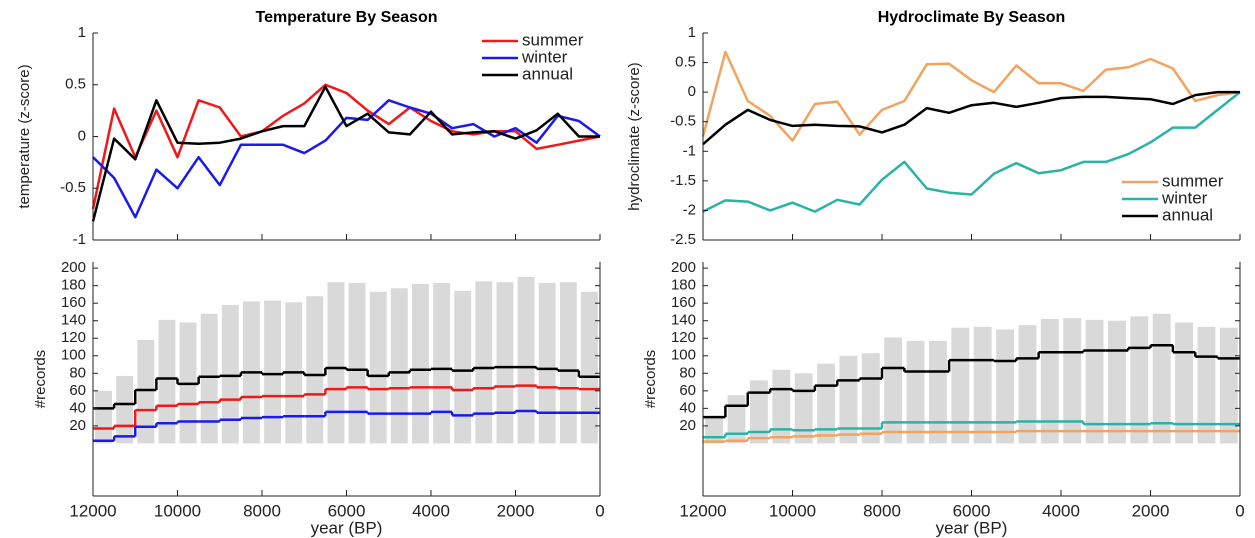 The height and width of the screenshot is (538, 1255). Describe the element at coordinates (683, 239) in the screenshot. I see `y-tick-label: -2.5` at that location.